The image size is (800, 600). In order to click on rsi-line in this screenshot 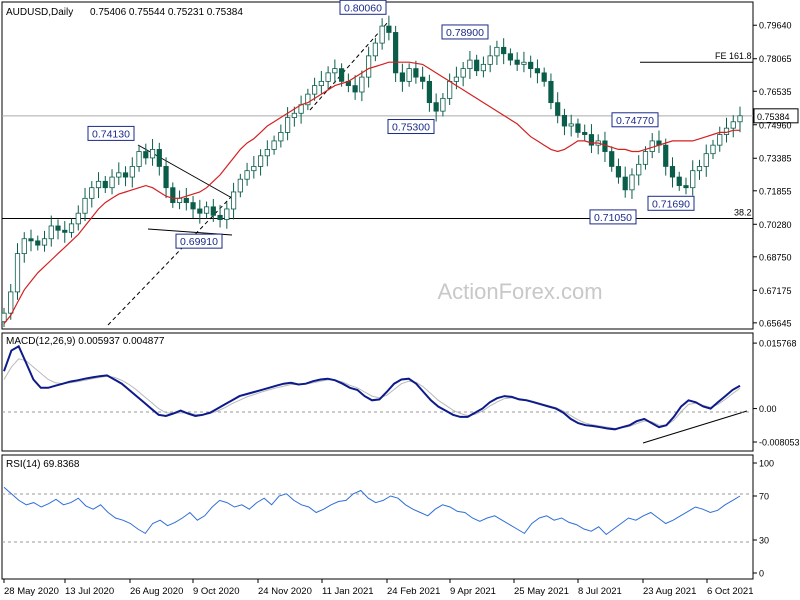, I will do `click(372, 511)`.